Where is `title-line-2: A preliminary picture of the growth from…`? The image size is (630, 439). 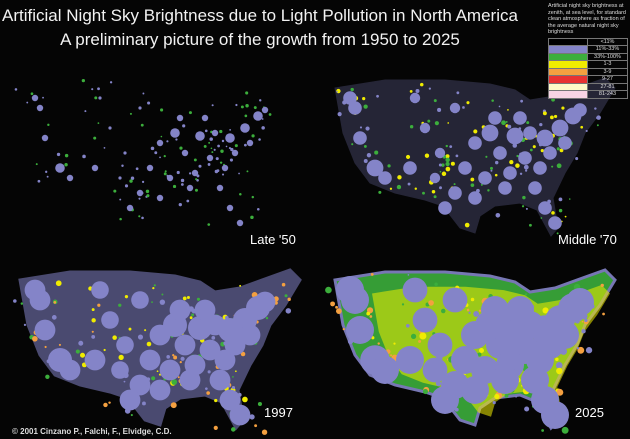 title-line-2: A preliminary picture of the growth from… is located at coordinates (260, 39).